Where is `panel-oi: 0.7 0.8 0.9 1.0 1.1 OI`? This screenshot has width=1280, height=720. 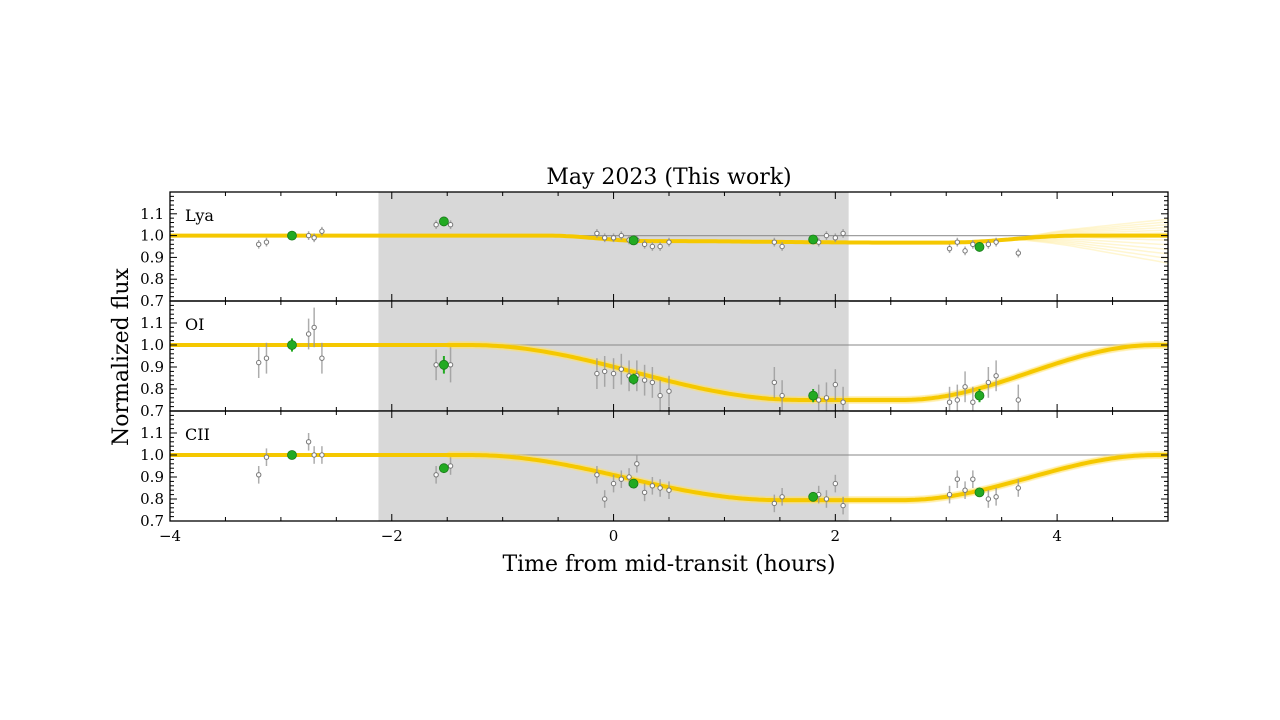
panel-oi: 0.7 0.8 0.9 1.0 1.1 OI is located at coordinates (654, 360).